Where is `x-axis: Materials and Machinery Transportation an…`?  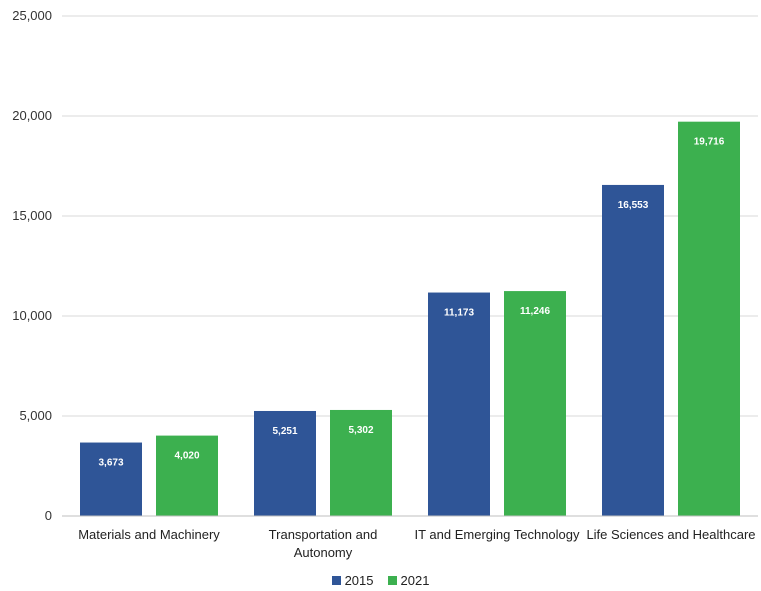
x-axis: Materials and Machinery Transportation an… is located at coordinates (410, 537).